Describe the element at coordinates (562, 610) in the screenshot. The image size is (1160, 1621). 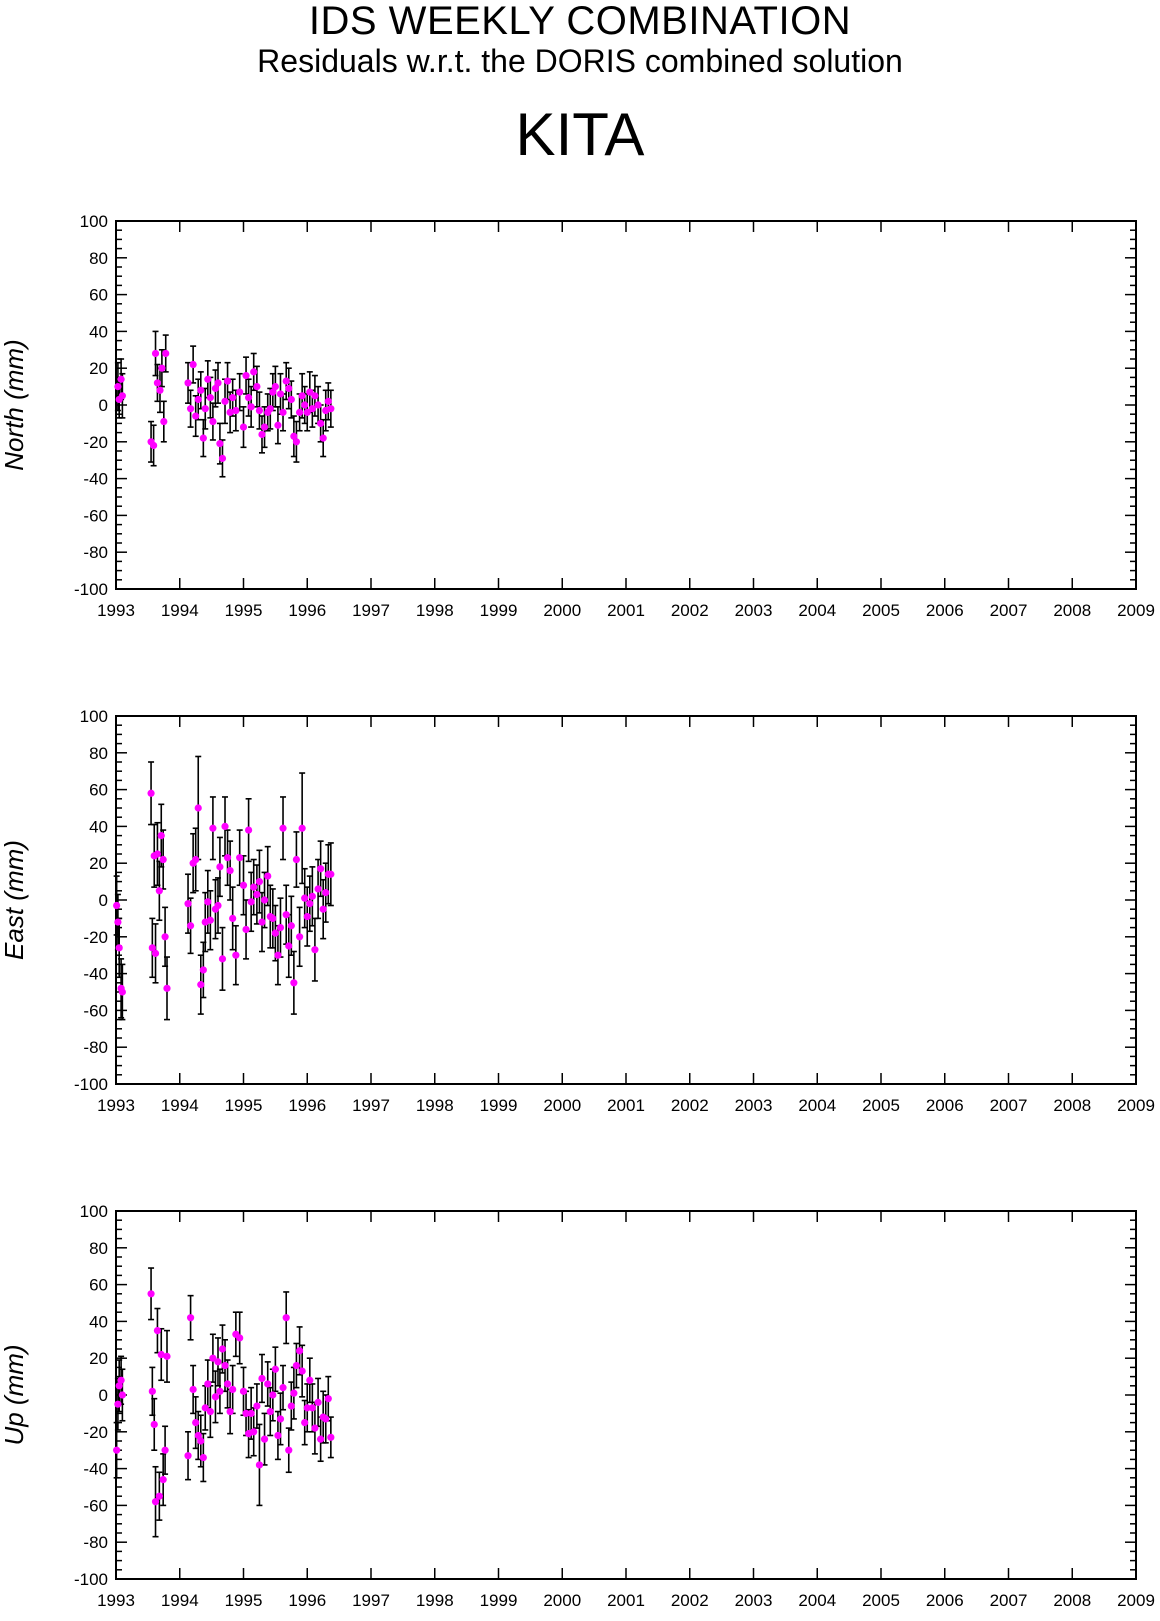
I see `x-tick-label: 2000` at that location.